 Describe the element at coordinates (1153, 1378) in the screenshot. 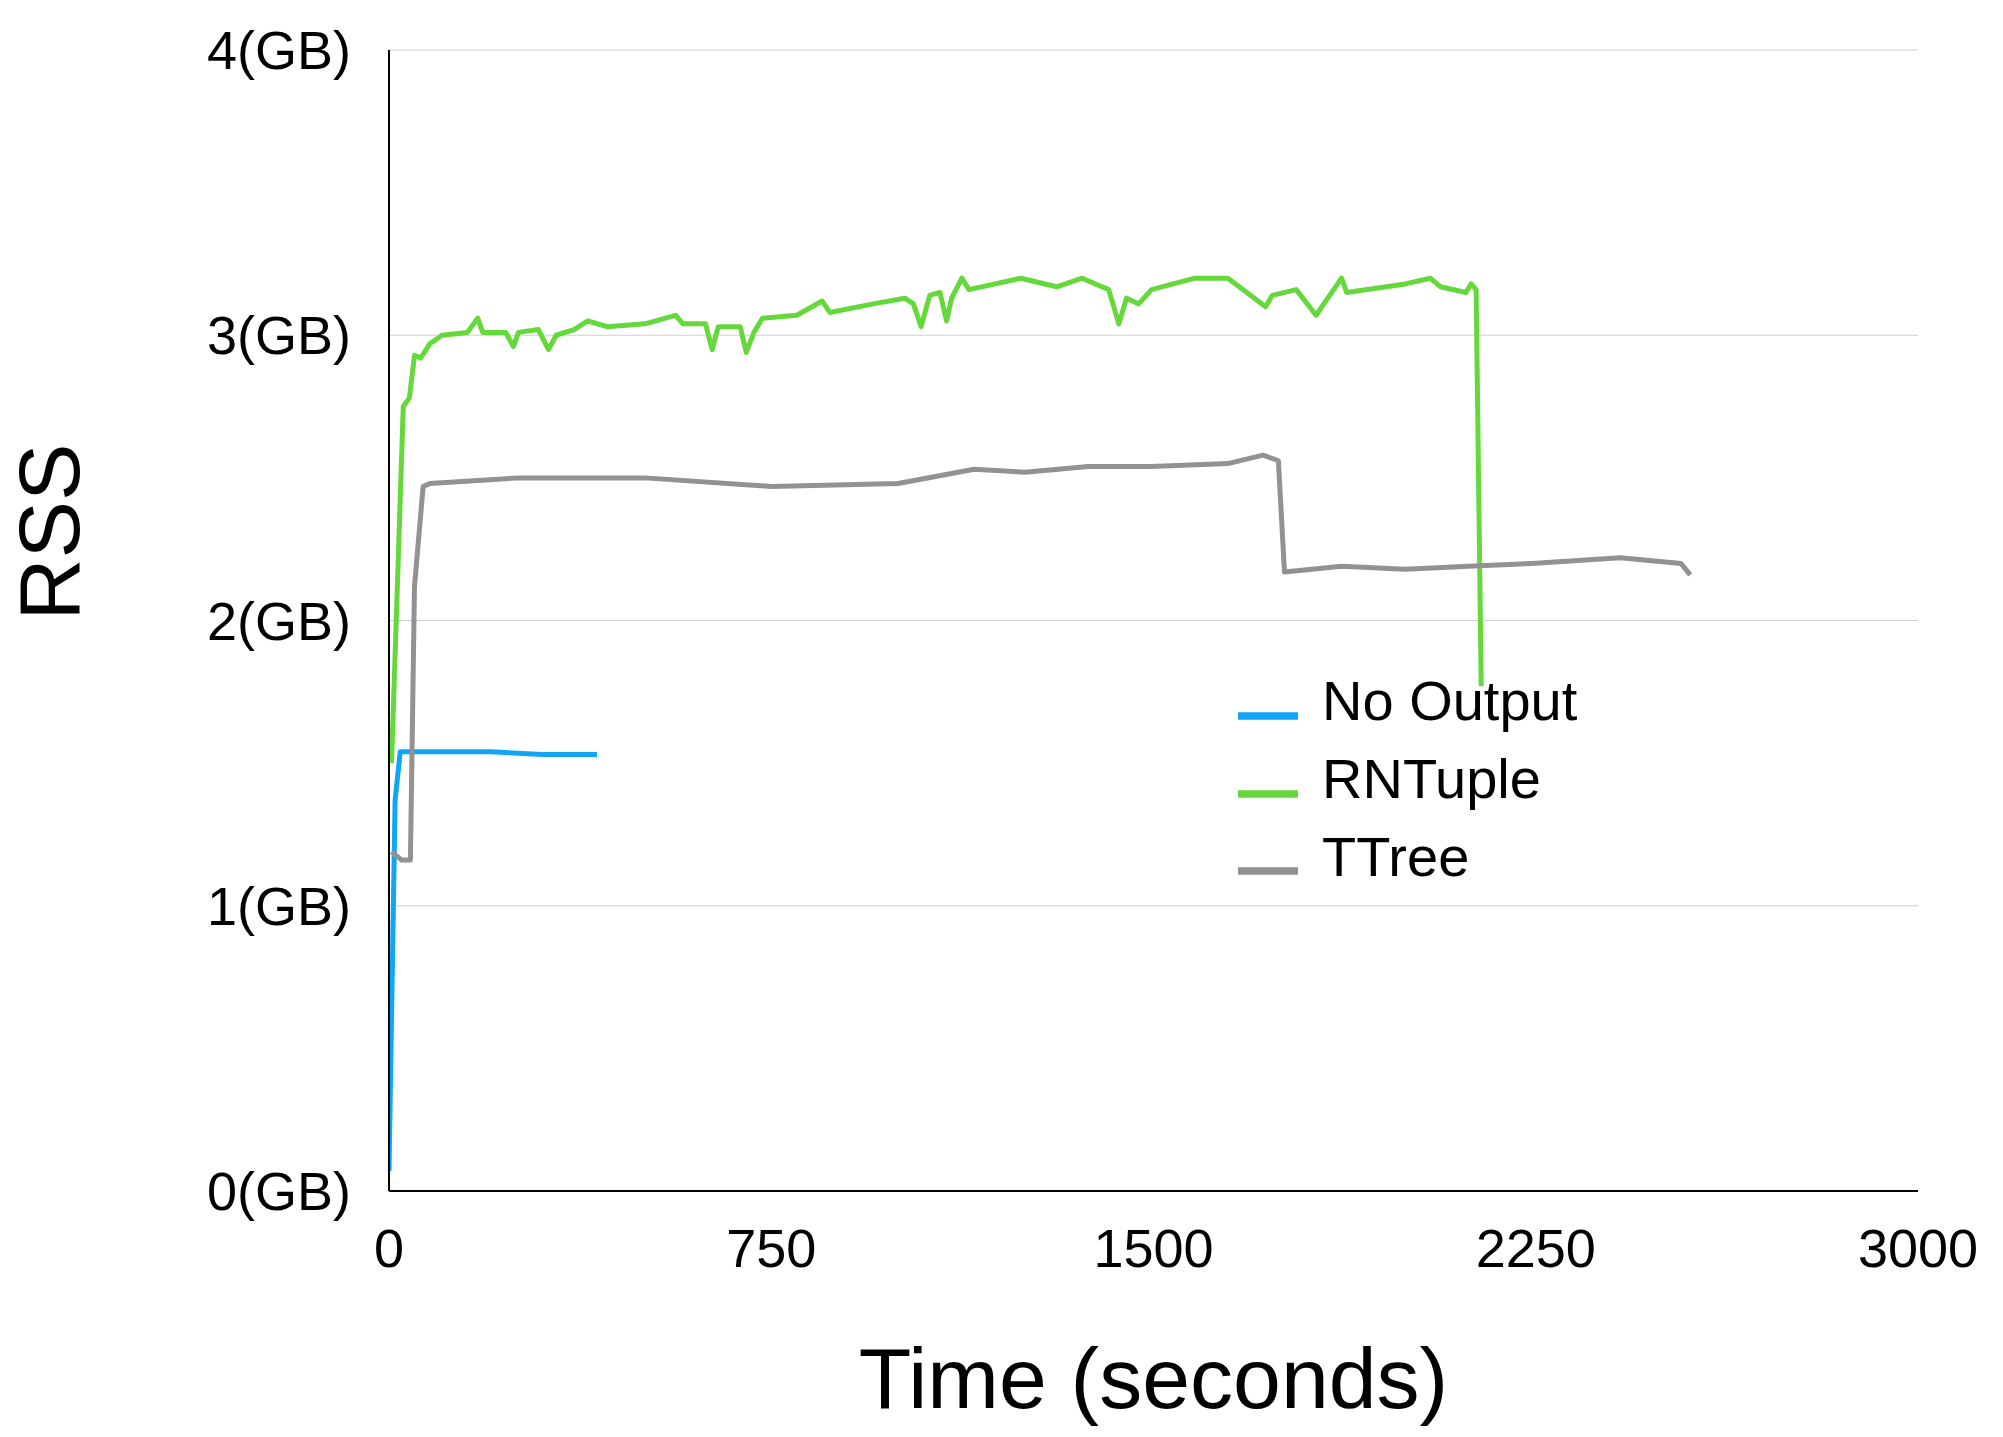

I see `x-axis-title: Time (seconds)` at that location.